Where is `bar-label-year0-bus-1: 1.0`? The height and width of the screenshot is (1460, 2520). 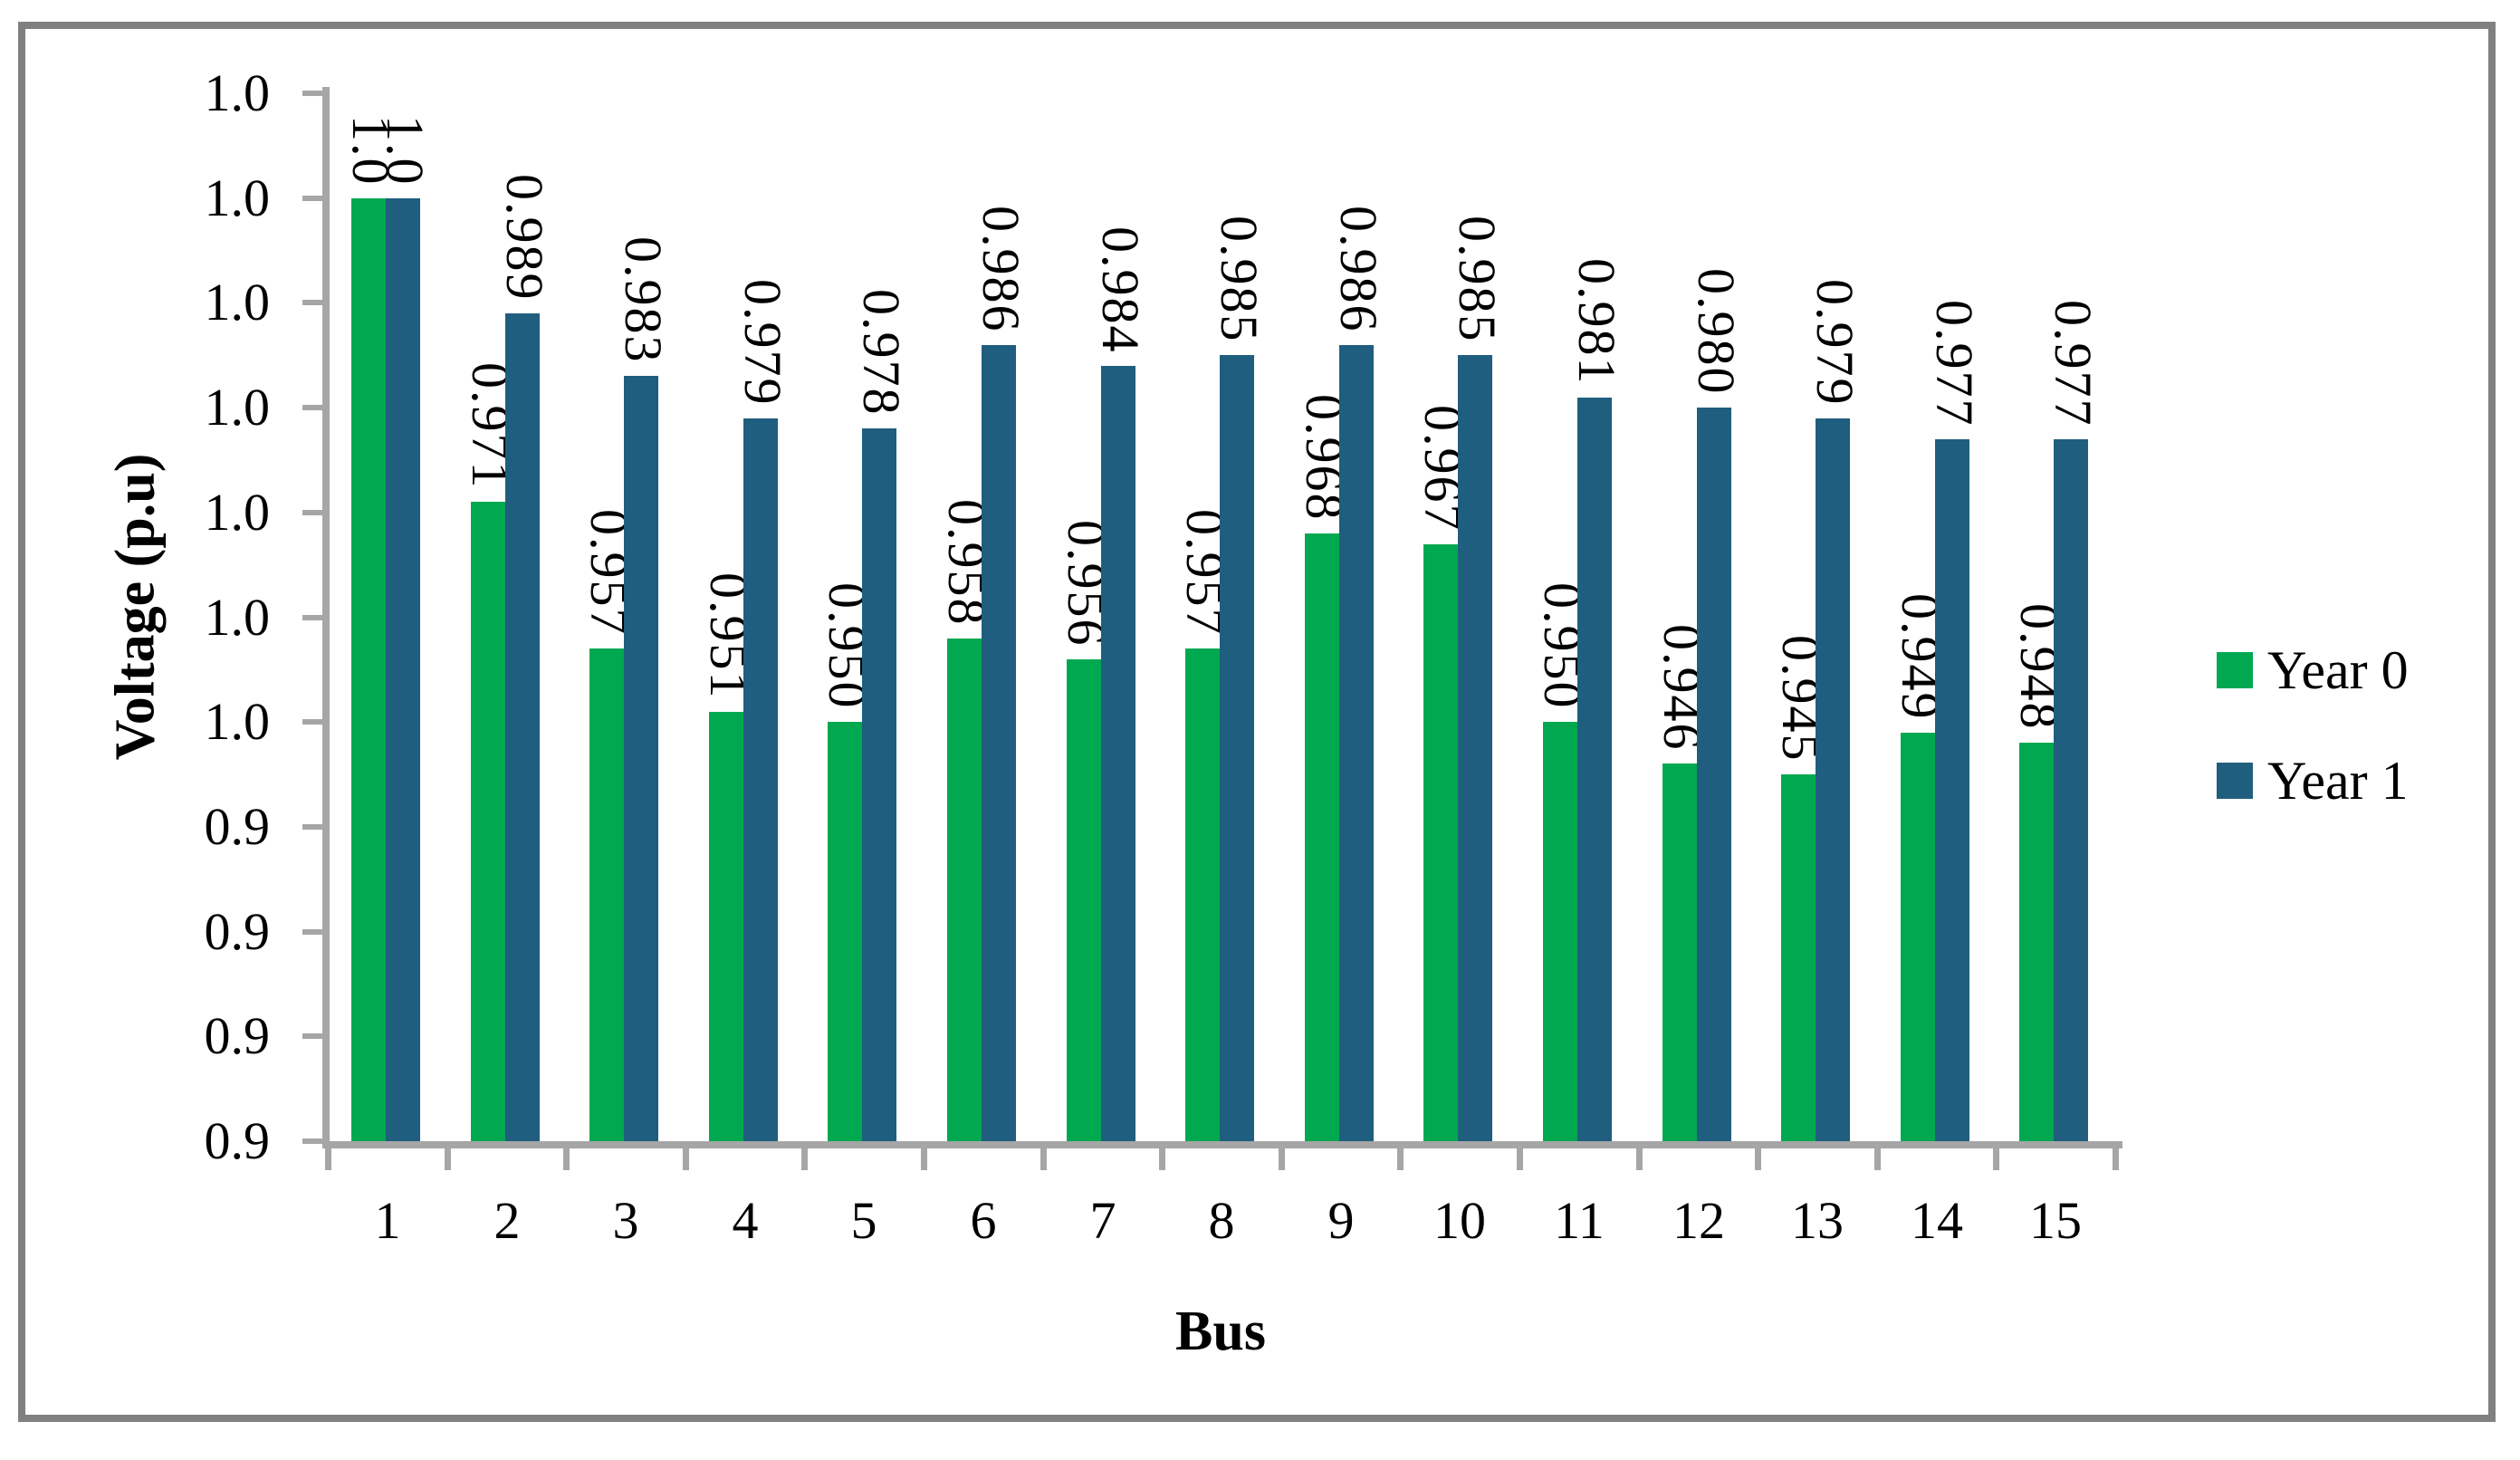 bar-label-year0-bus-1: 1.0 is located at coordinates (370, 150).